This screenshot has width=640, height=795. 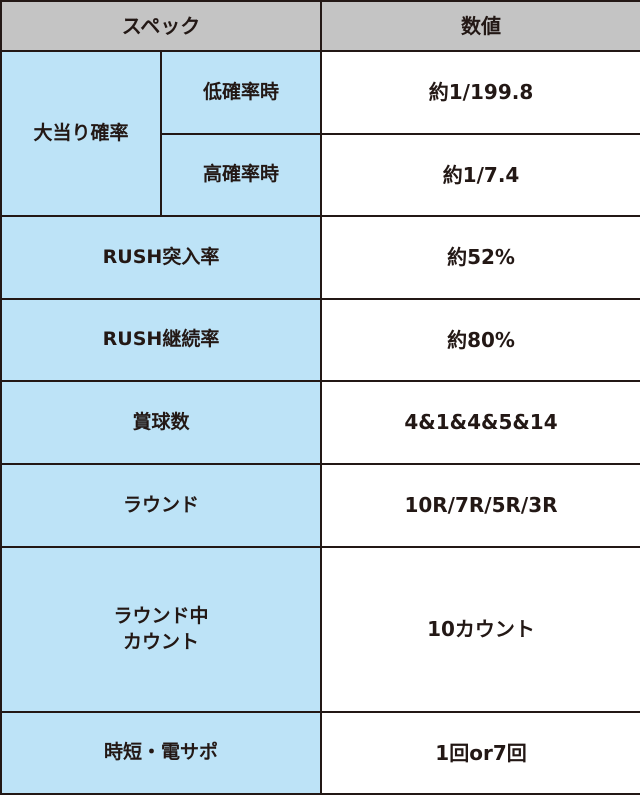 What do you see at coordinates (161, 505) in the screenshot?
I see `row-label: ラウンド` at bounding box center [161, 505].